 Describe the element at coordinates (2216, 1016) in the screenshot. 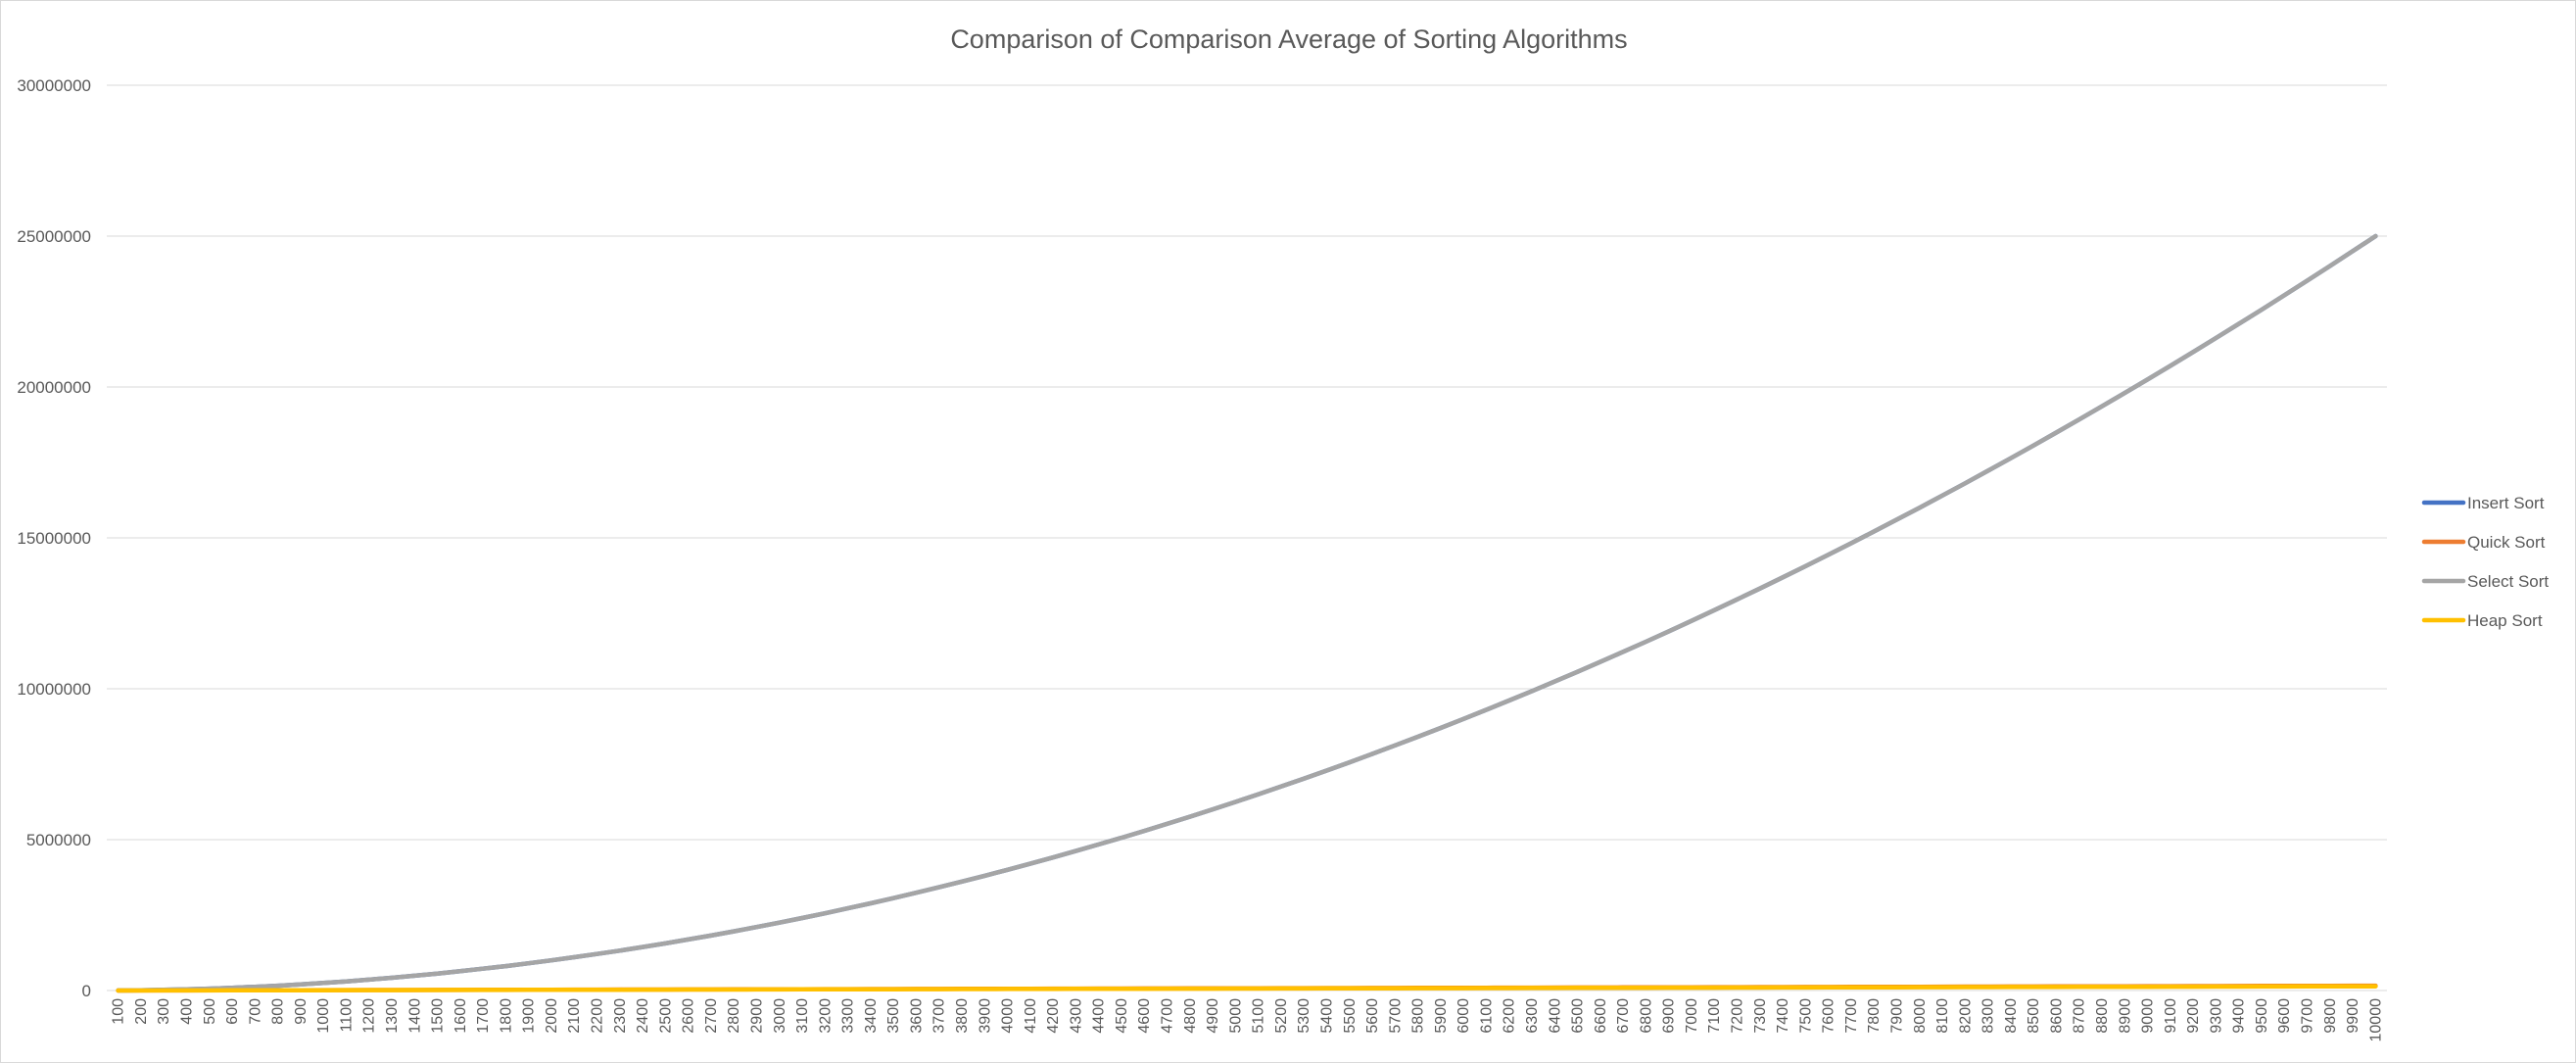

I see `x-tick-label: 9300` at that location.